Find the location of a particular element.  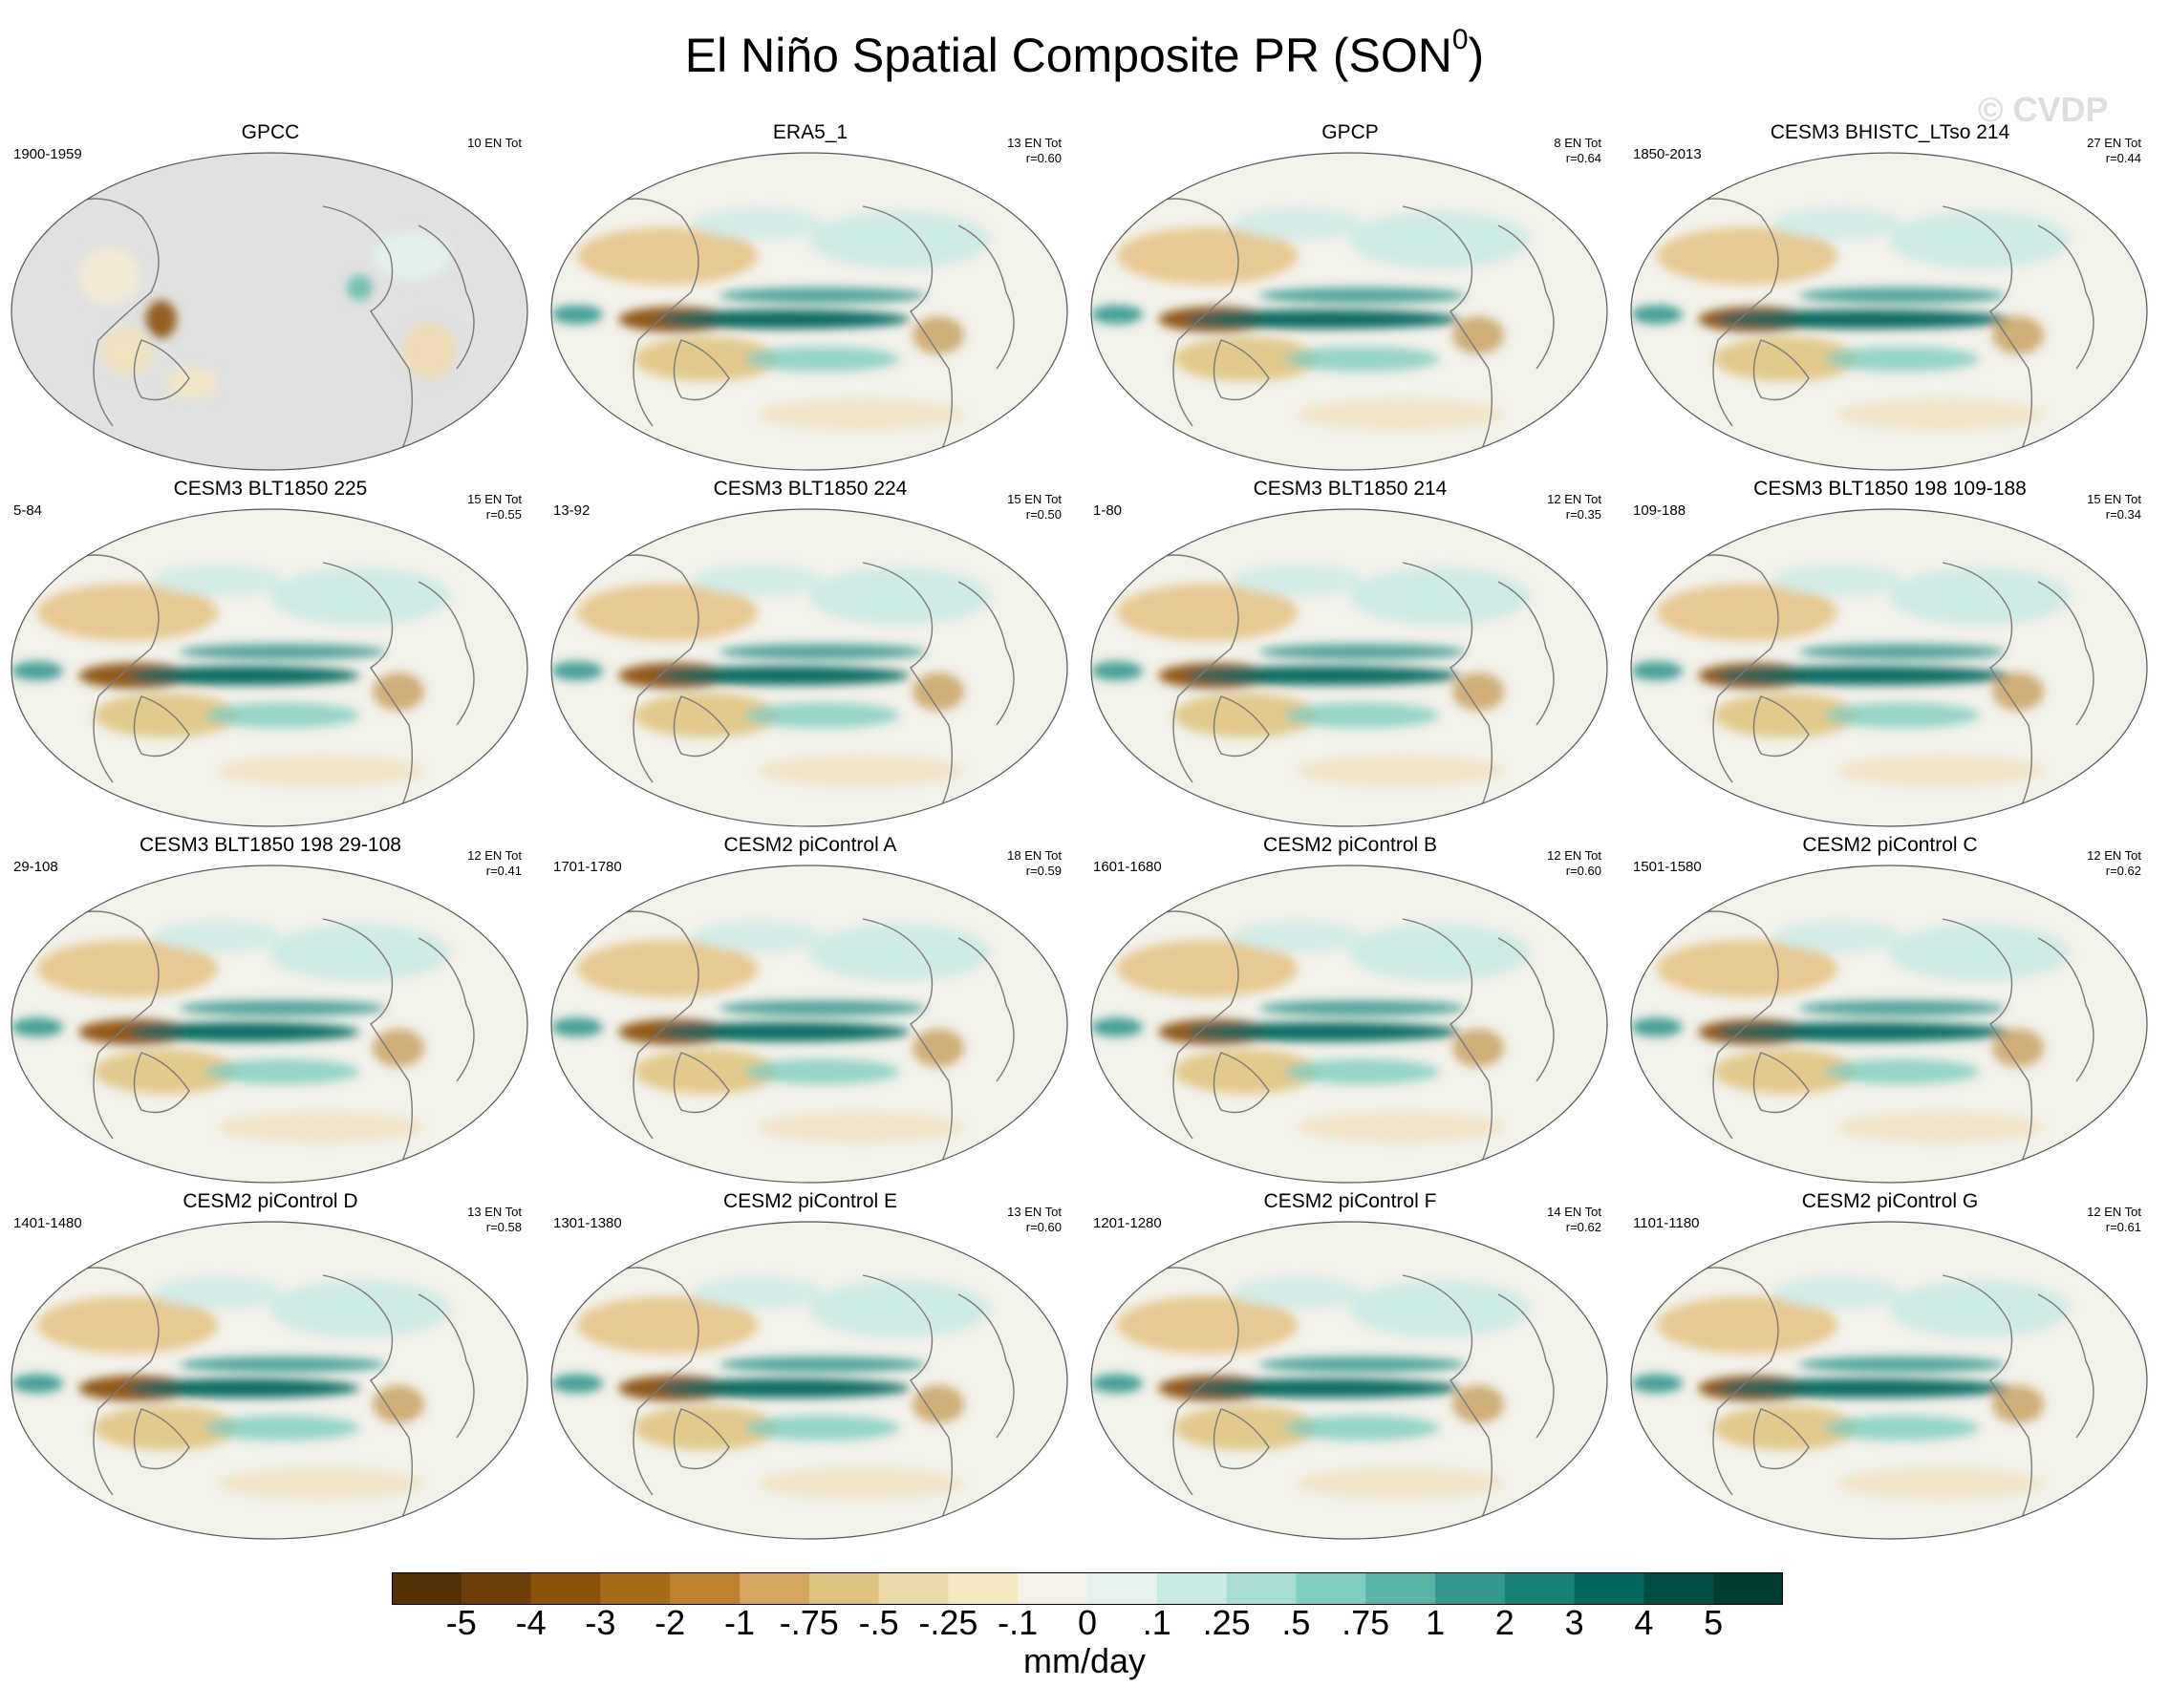

panel-event-count: 27 EN Tot is located at coordinates (2114, 143).